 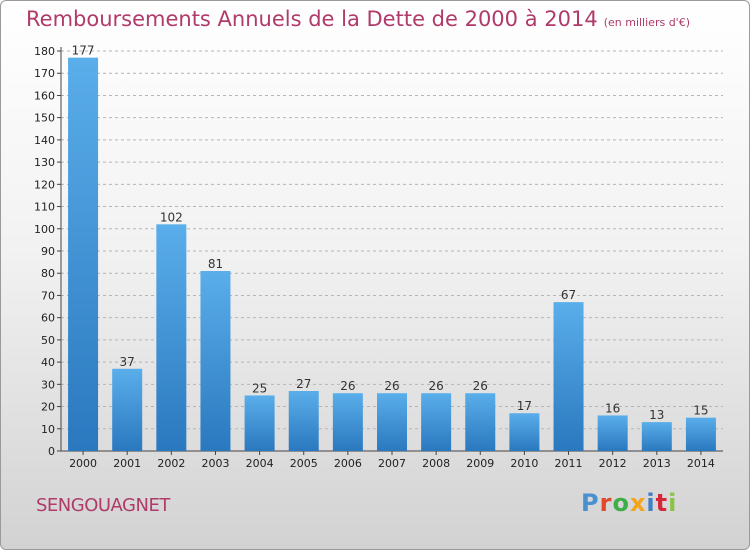 I want to click on y-tick-label: 40, so click(x=48, y=362).